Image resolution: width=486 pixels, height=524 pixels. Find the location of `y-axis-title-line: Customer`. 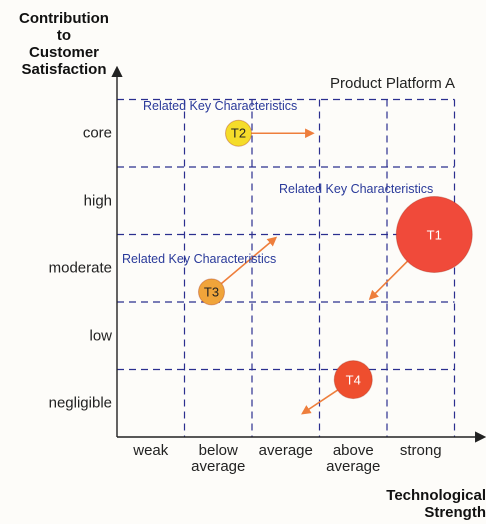

y-axis-title-line: Customer is located at coordinates (63, 52).